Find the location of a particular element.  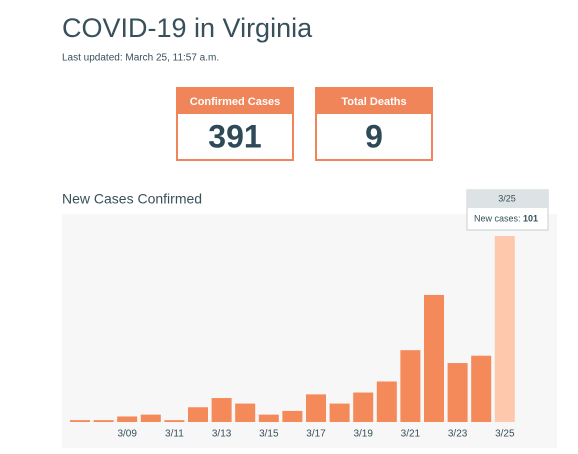

tooltip-label: New cases: is located at coordinates (497, 218).